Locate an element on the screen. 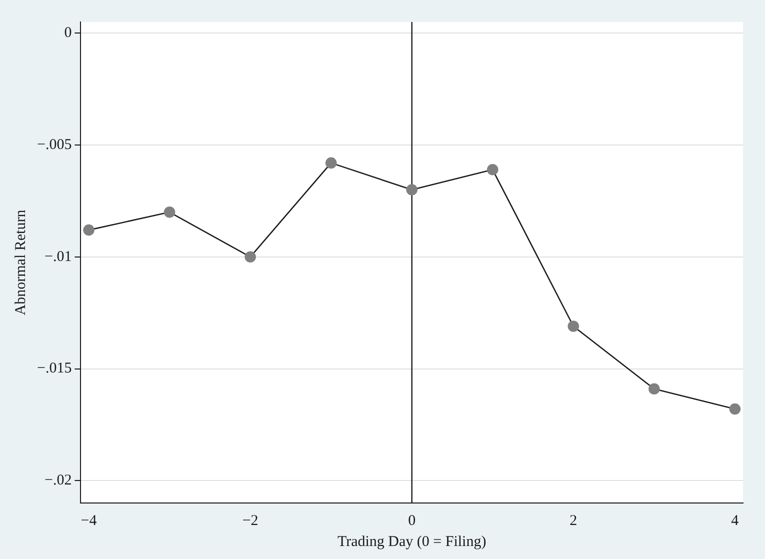 The width and height of the screenshot is (765, 559). x-tick-label: −4 is located at coordinates (89, 520).